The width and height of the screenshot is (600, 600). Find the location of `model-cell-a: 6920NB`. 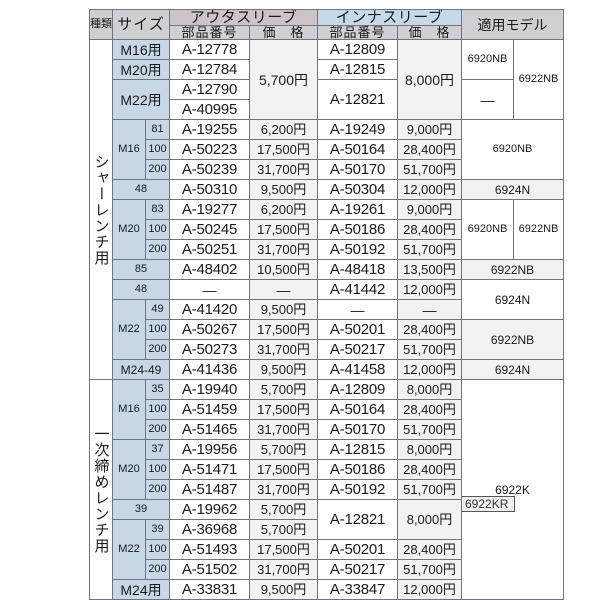

model-cell-a: 6920NB is located at coordinates (487, 229).